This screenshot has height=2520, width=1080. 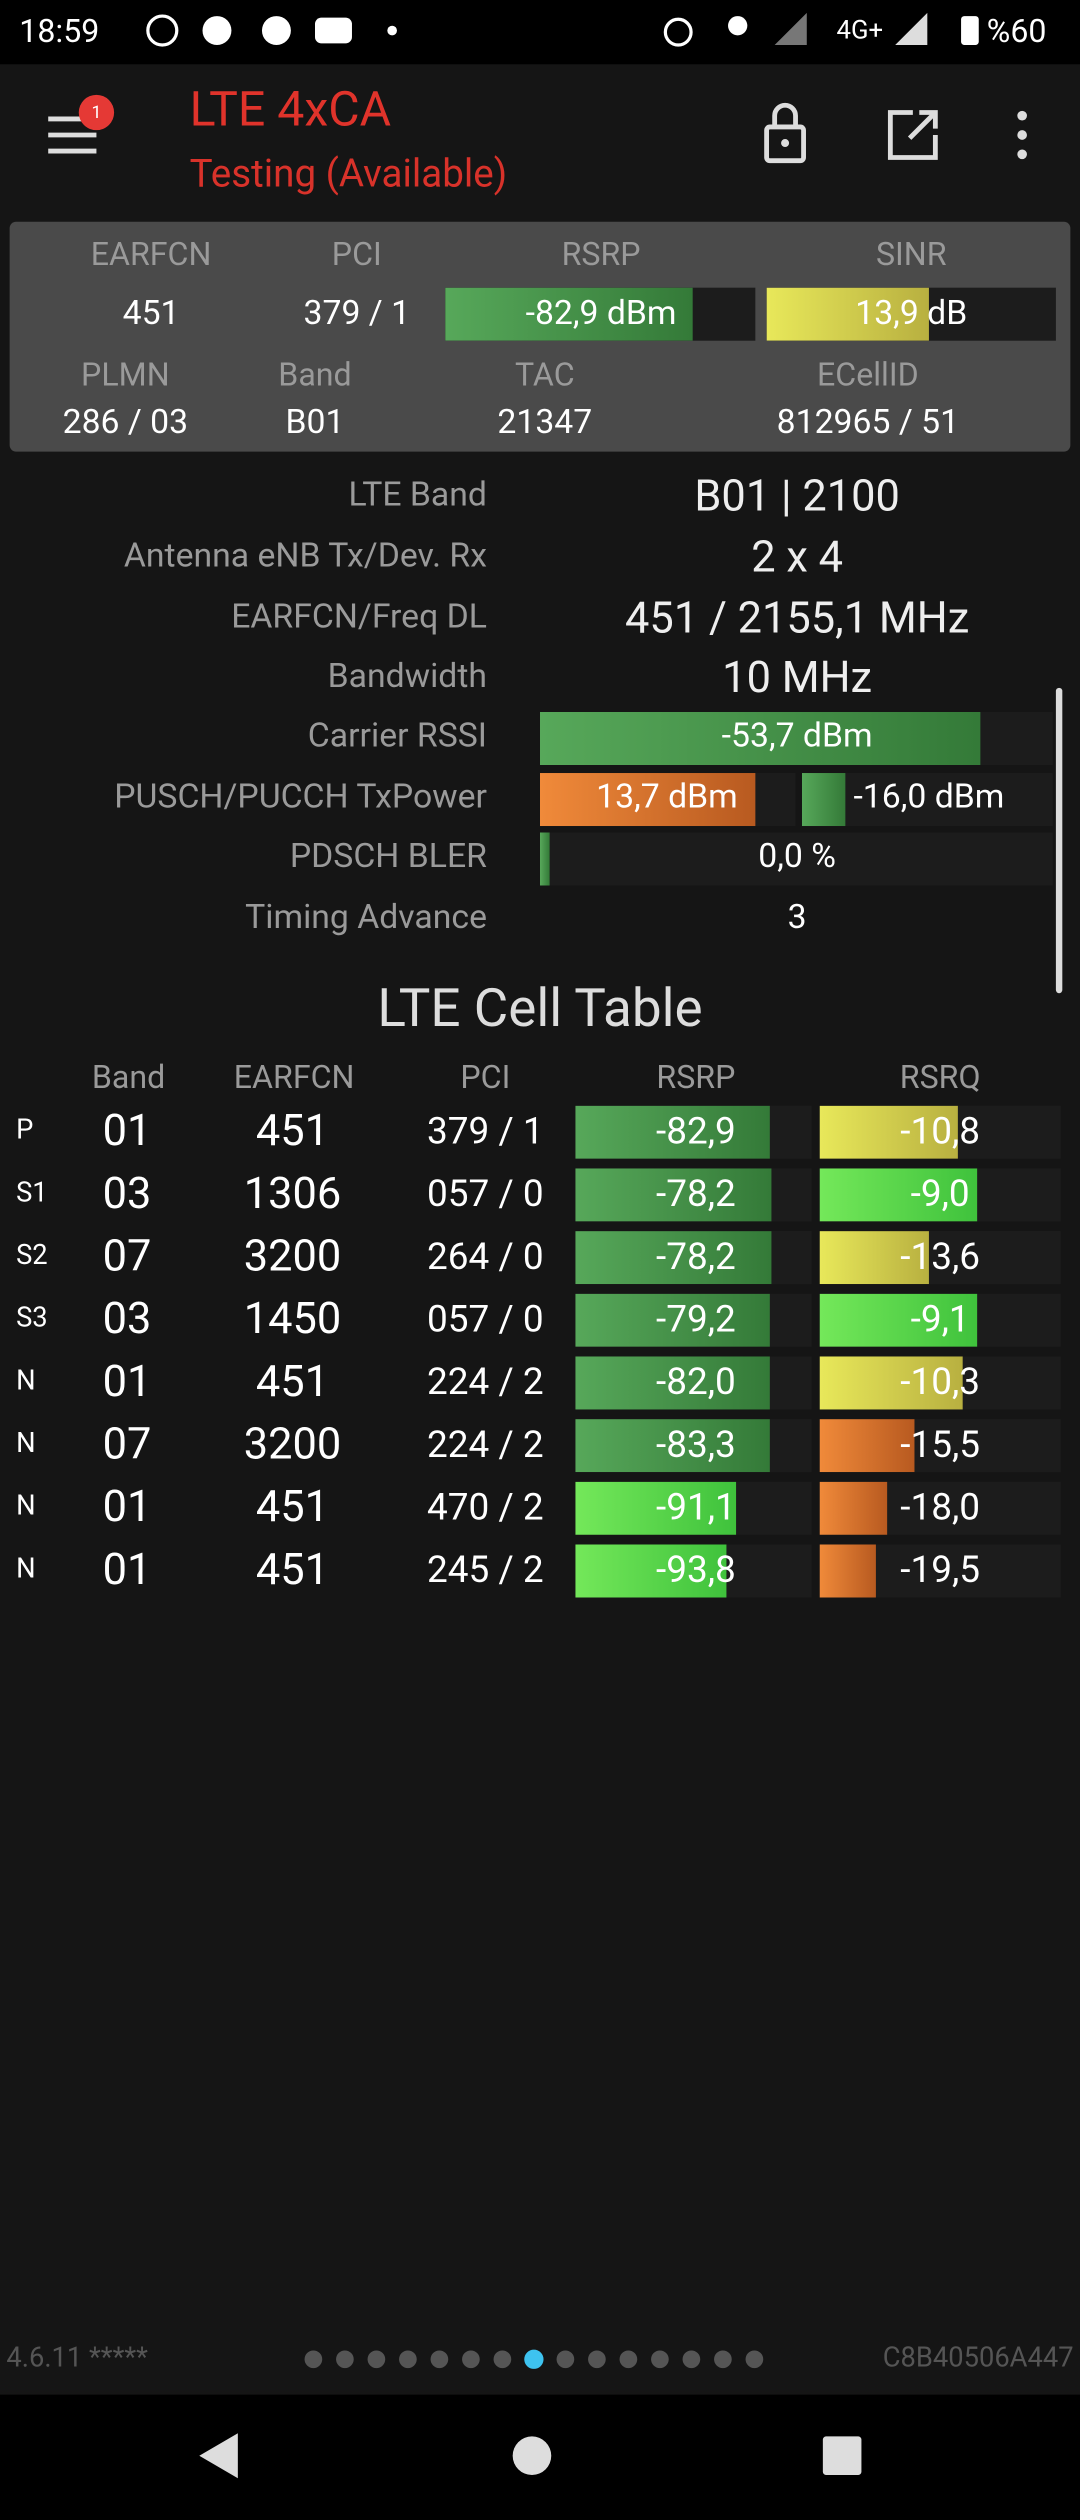 I want to click on cell-rsrq: -15,5, so click(x=940, y=1445).